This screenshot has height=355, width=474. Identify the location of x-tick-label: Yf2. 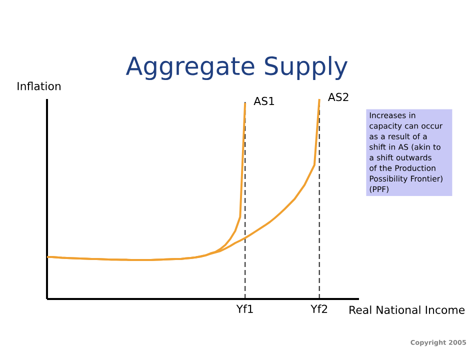
(319, 308).